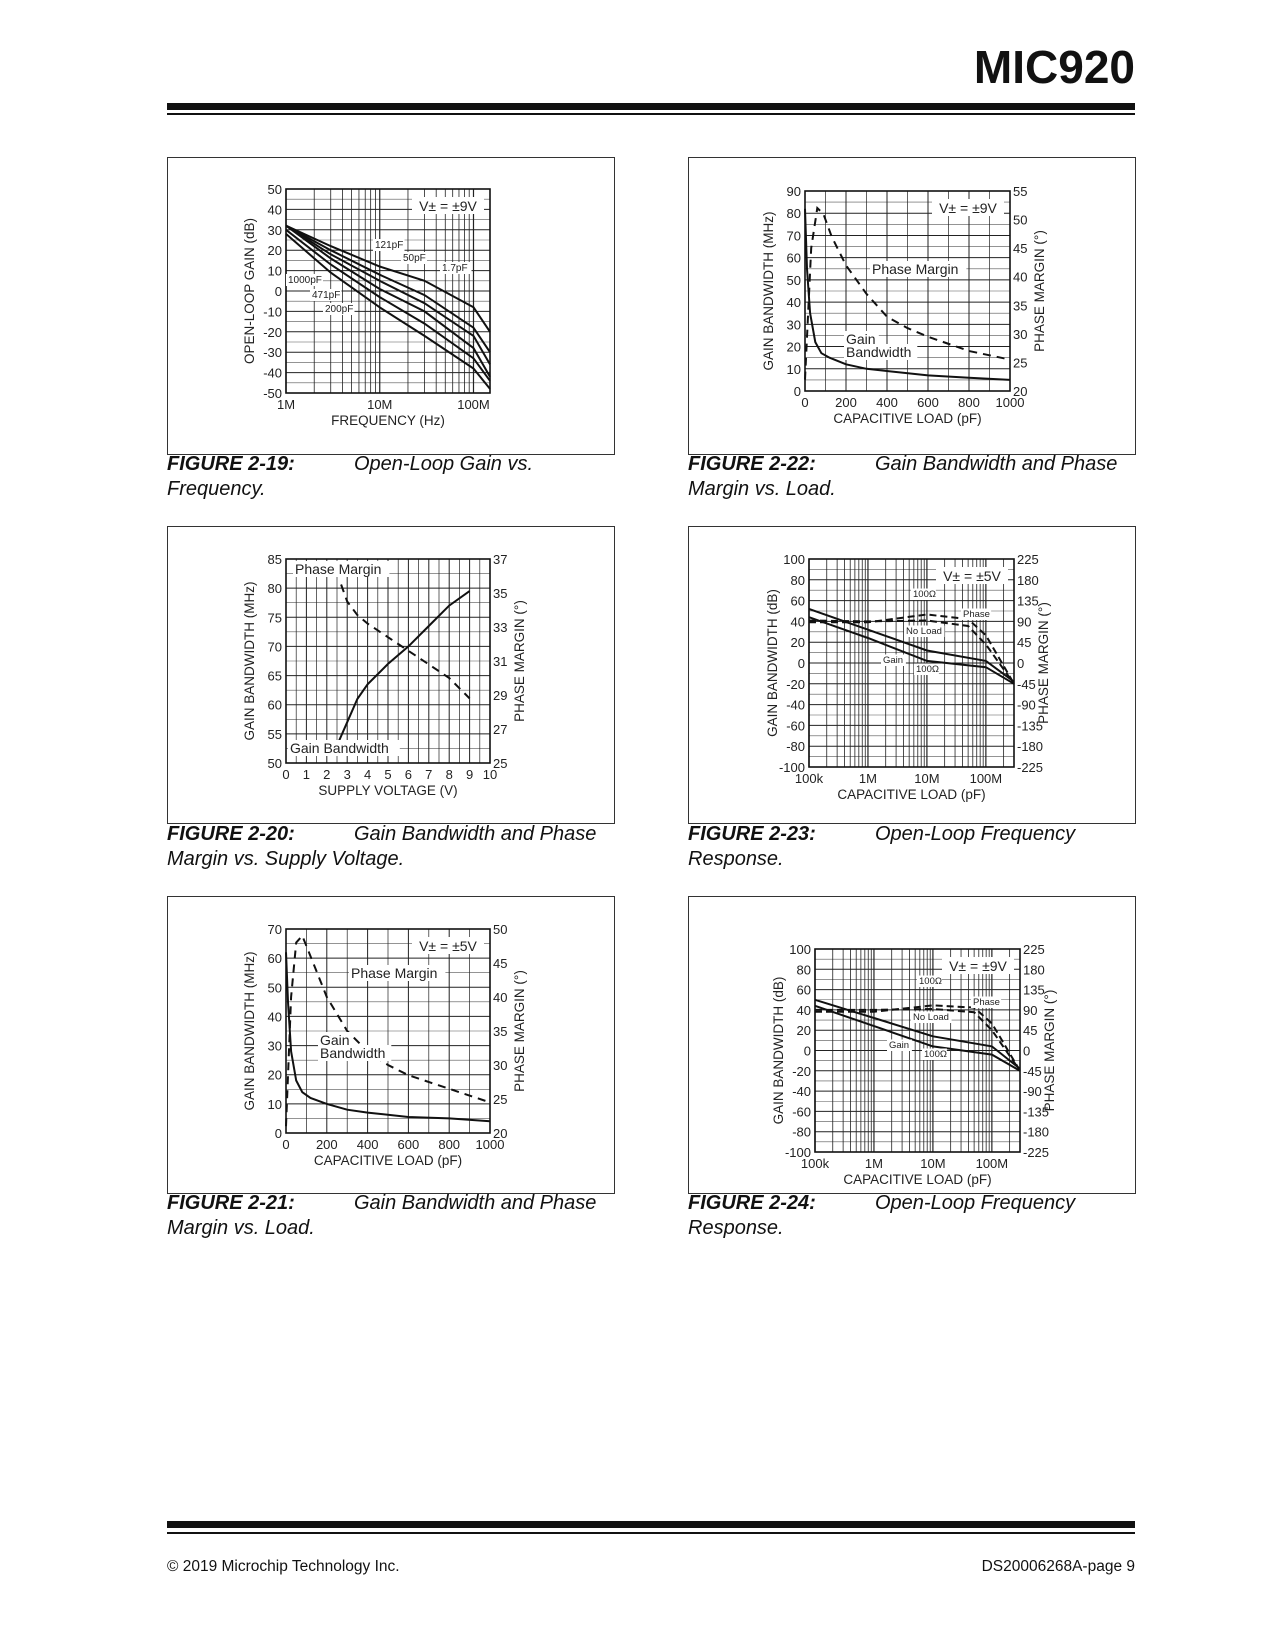 The height and width of the screenshot is (1650, 1275). What do you see at coordinates (249, 1031) in the screenshot?
I see `y-axis-label: GAIN BANDWIDTH (MHz)` at bounding box center [249, 1031].